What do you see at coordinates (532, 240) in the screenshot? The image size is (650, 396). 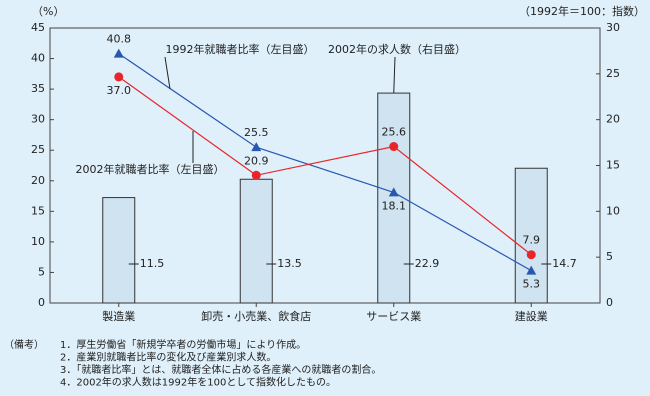 I see `point-value-label: 7.9` at bounding box center [532, 240].